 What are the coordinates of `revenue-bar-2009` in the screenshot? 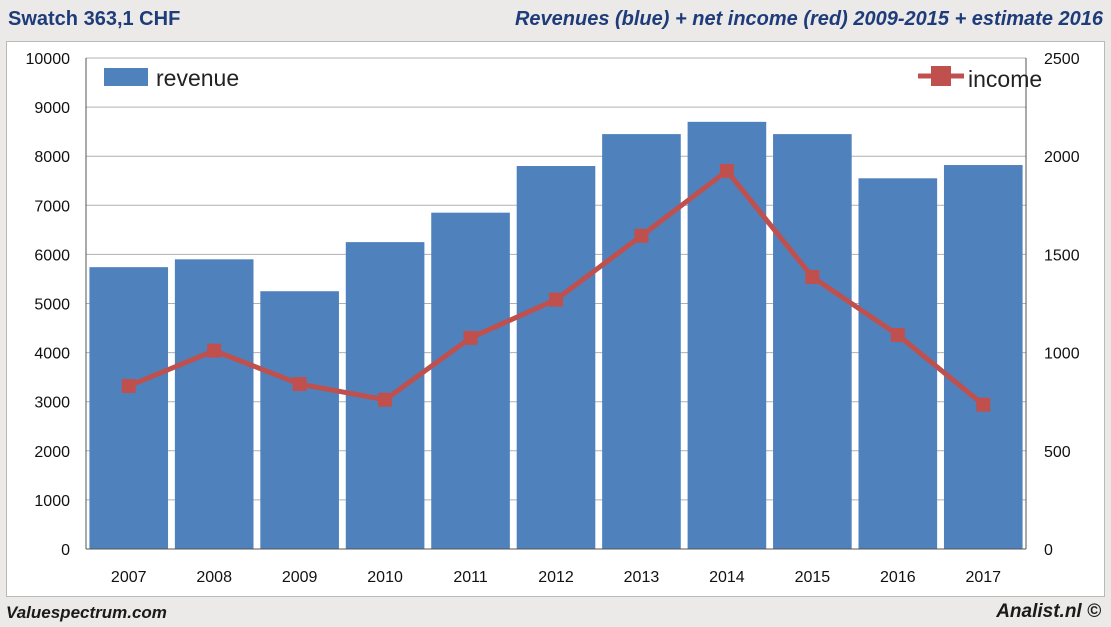 It's located at (299, 420).